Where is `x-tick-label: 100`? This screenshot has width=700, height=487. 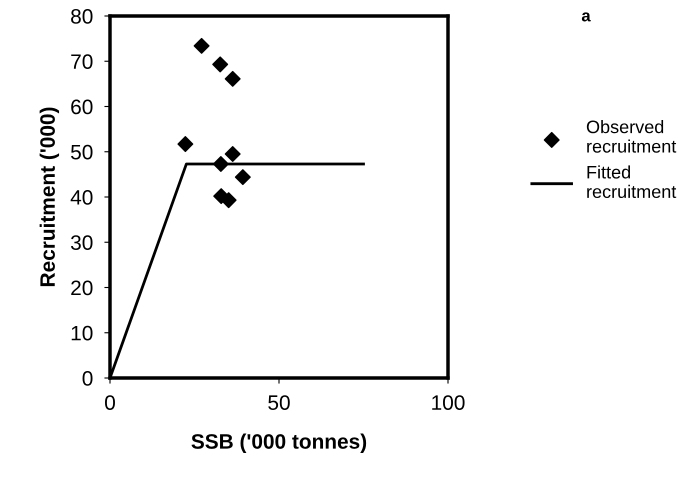 x-tick-label: 100 is located at coordinates (448, 402).